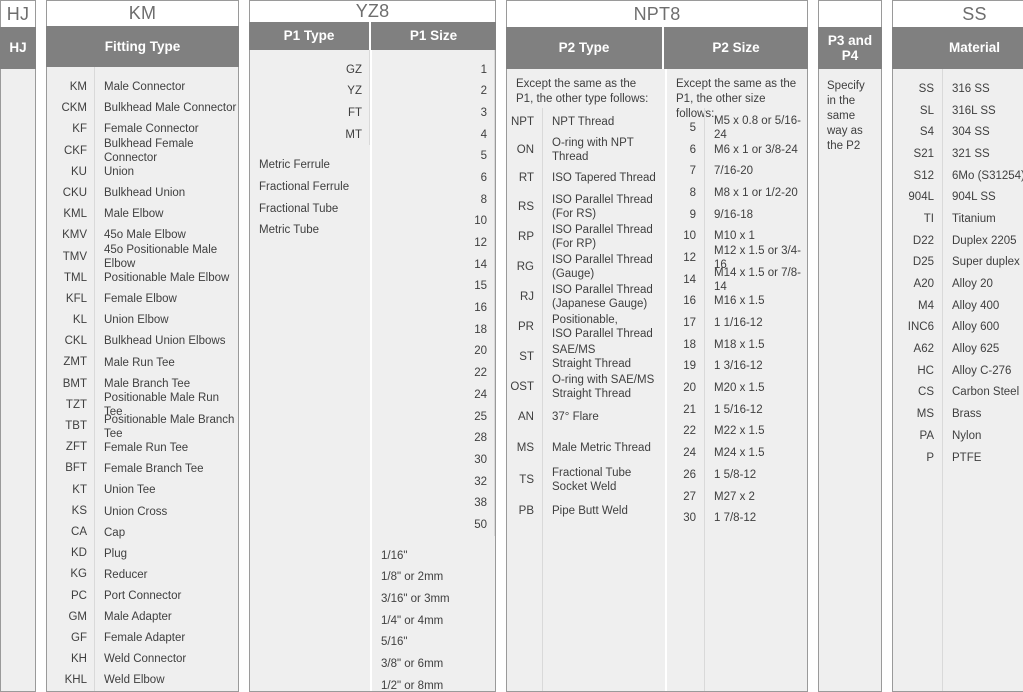  What do you see at coordinates (169, 426) in the screenshot?
I see `row-description: Positionable Male Branch Tee` at bounding box center [169, 426].